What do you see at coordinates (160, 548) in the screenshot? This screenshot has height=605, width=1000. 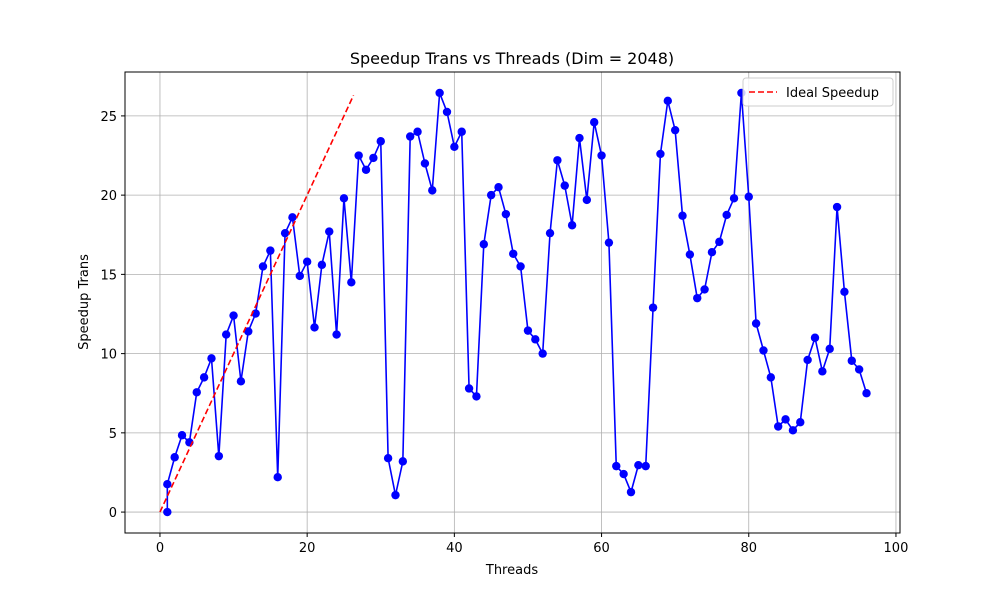 I see `x-tick-label: 0` at bounding box center [160, 548].